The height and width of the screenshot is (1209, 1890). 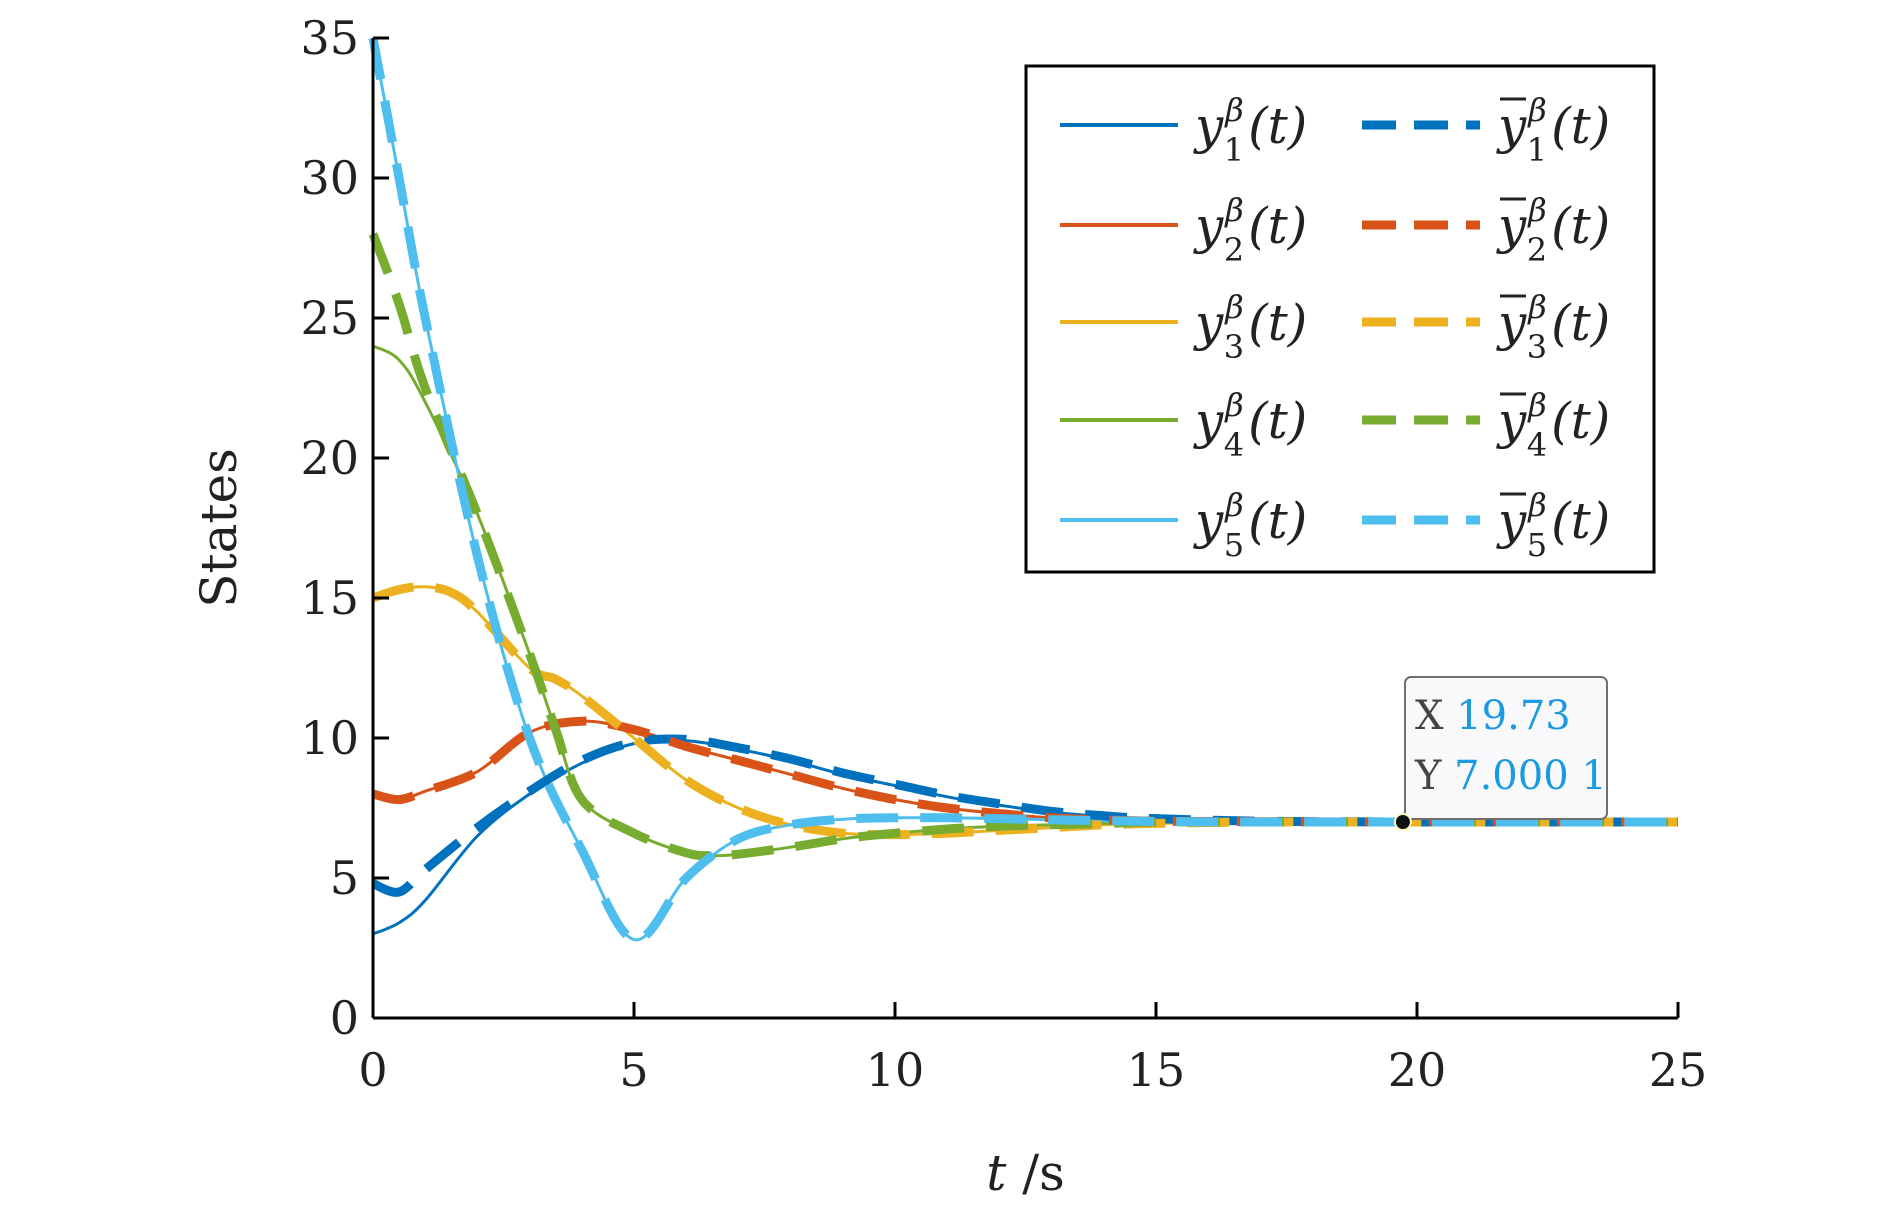 What do you see at coordinates (1678, 1070) in the screenshot?
I see `x-tick-label: 25` at bounding box center [1678, 1070].